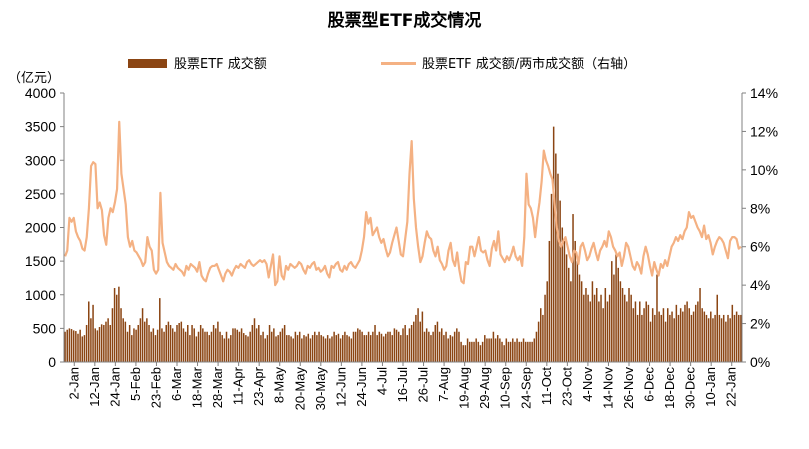 The width and height of the screenshot is (809, 449). I want to click on x-tick-label: 12-Jan, so click(94, 387).